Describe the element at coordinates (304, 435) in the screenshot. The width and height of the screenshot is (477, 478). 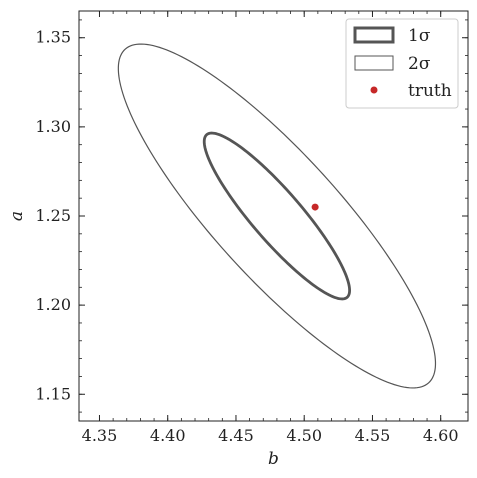
I see `x-tick-label: 4.50` at that location.